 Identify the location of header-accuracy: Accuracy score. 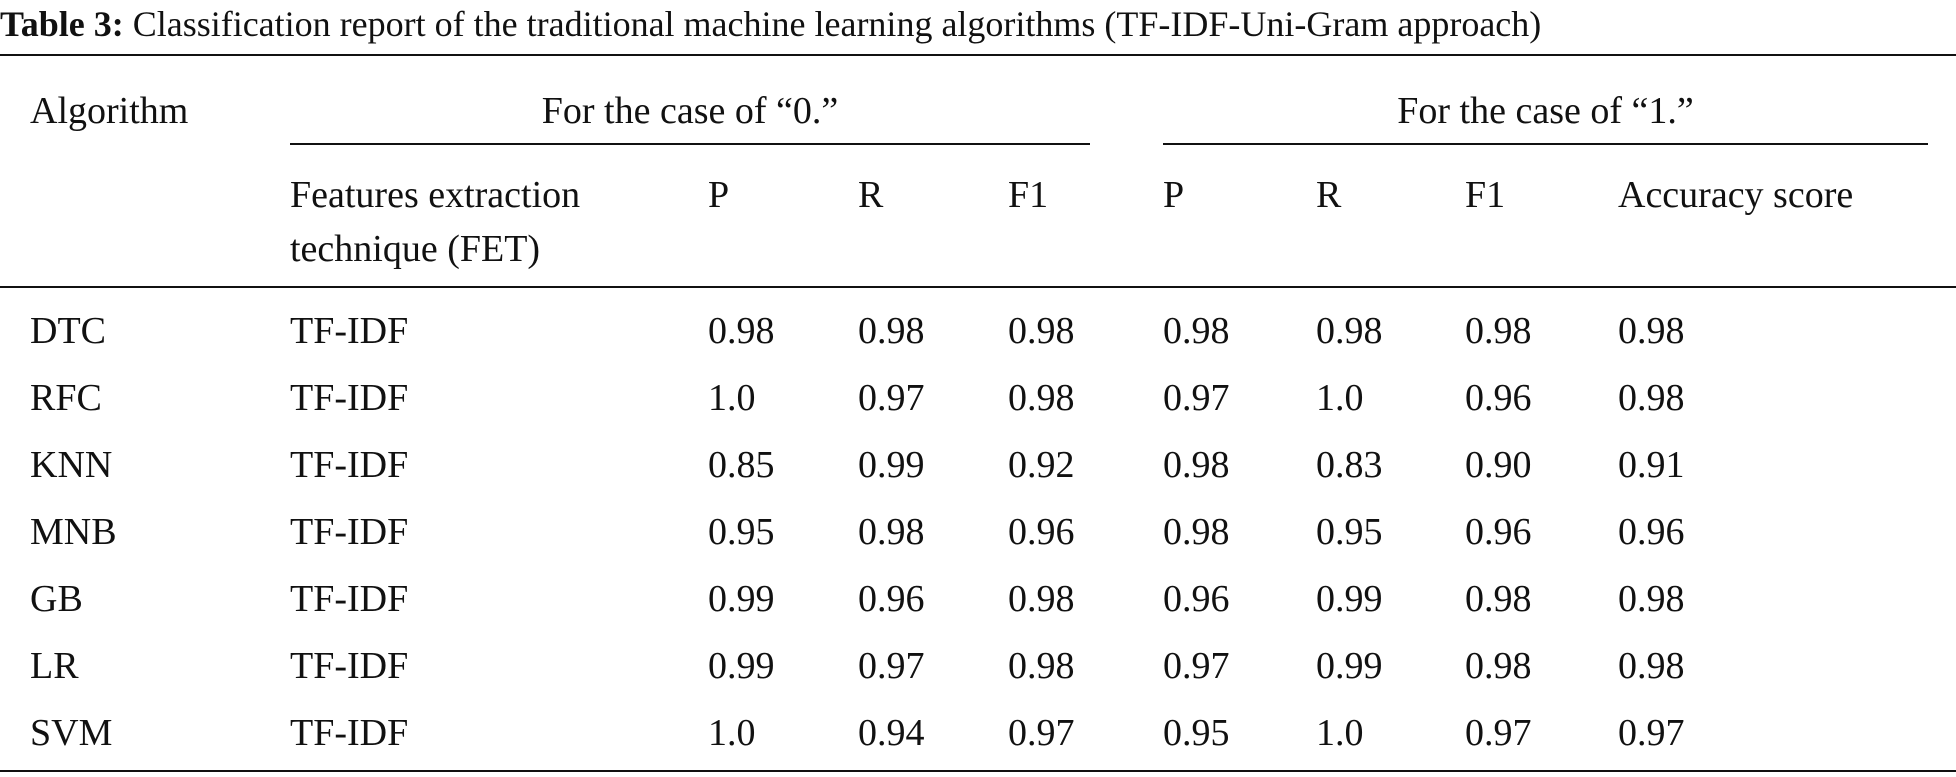
(1736, 195).